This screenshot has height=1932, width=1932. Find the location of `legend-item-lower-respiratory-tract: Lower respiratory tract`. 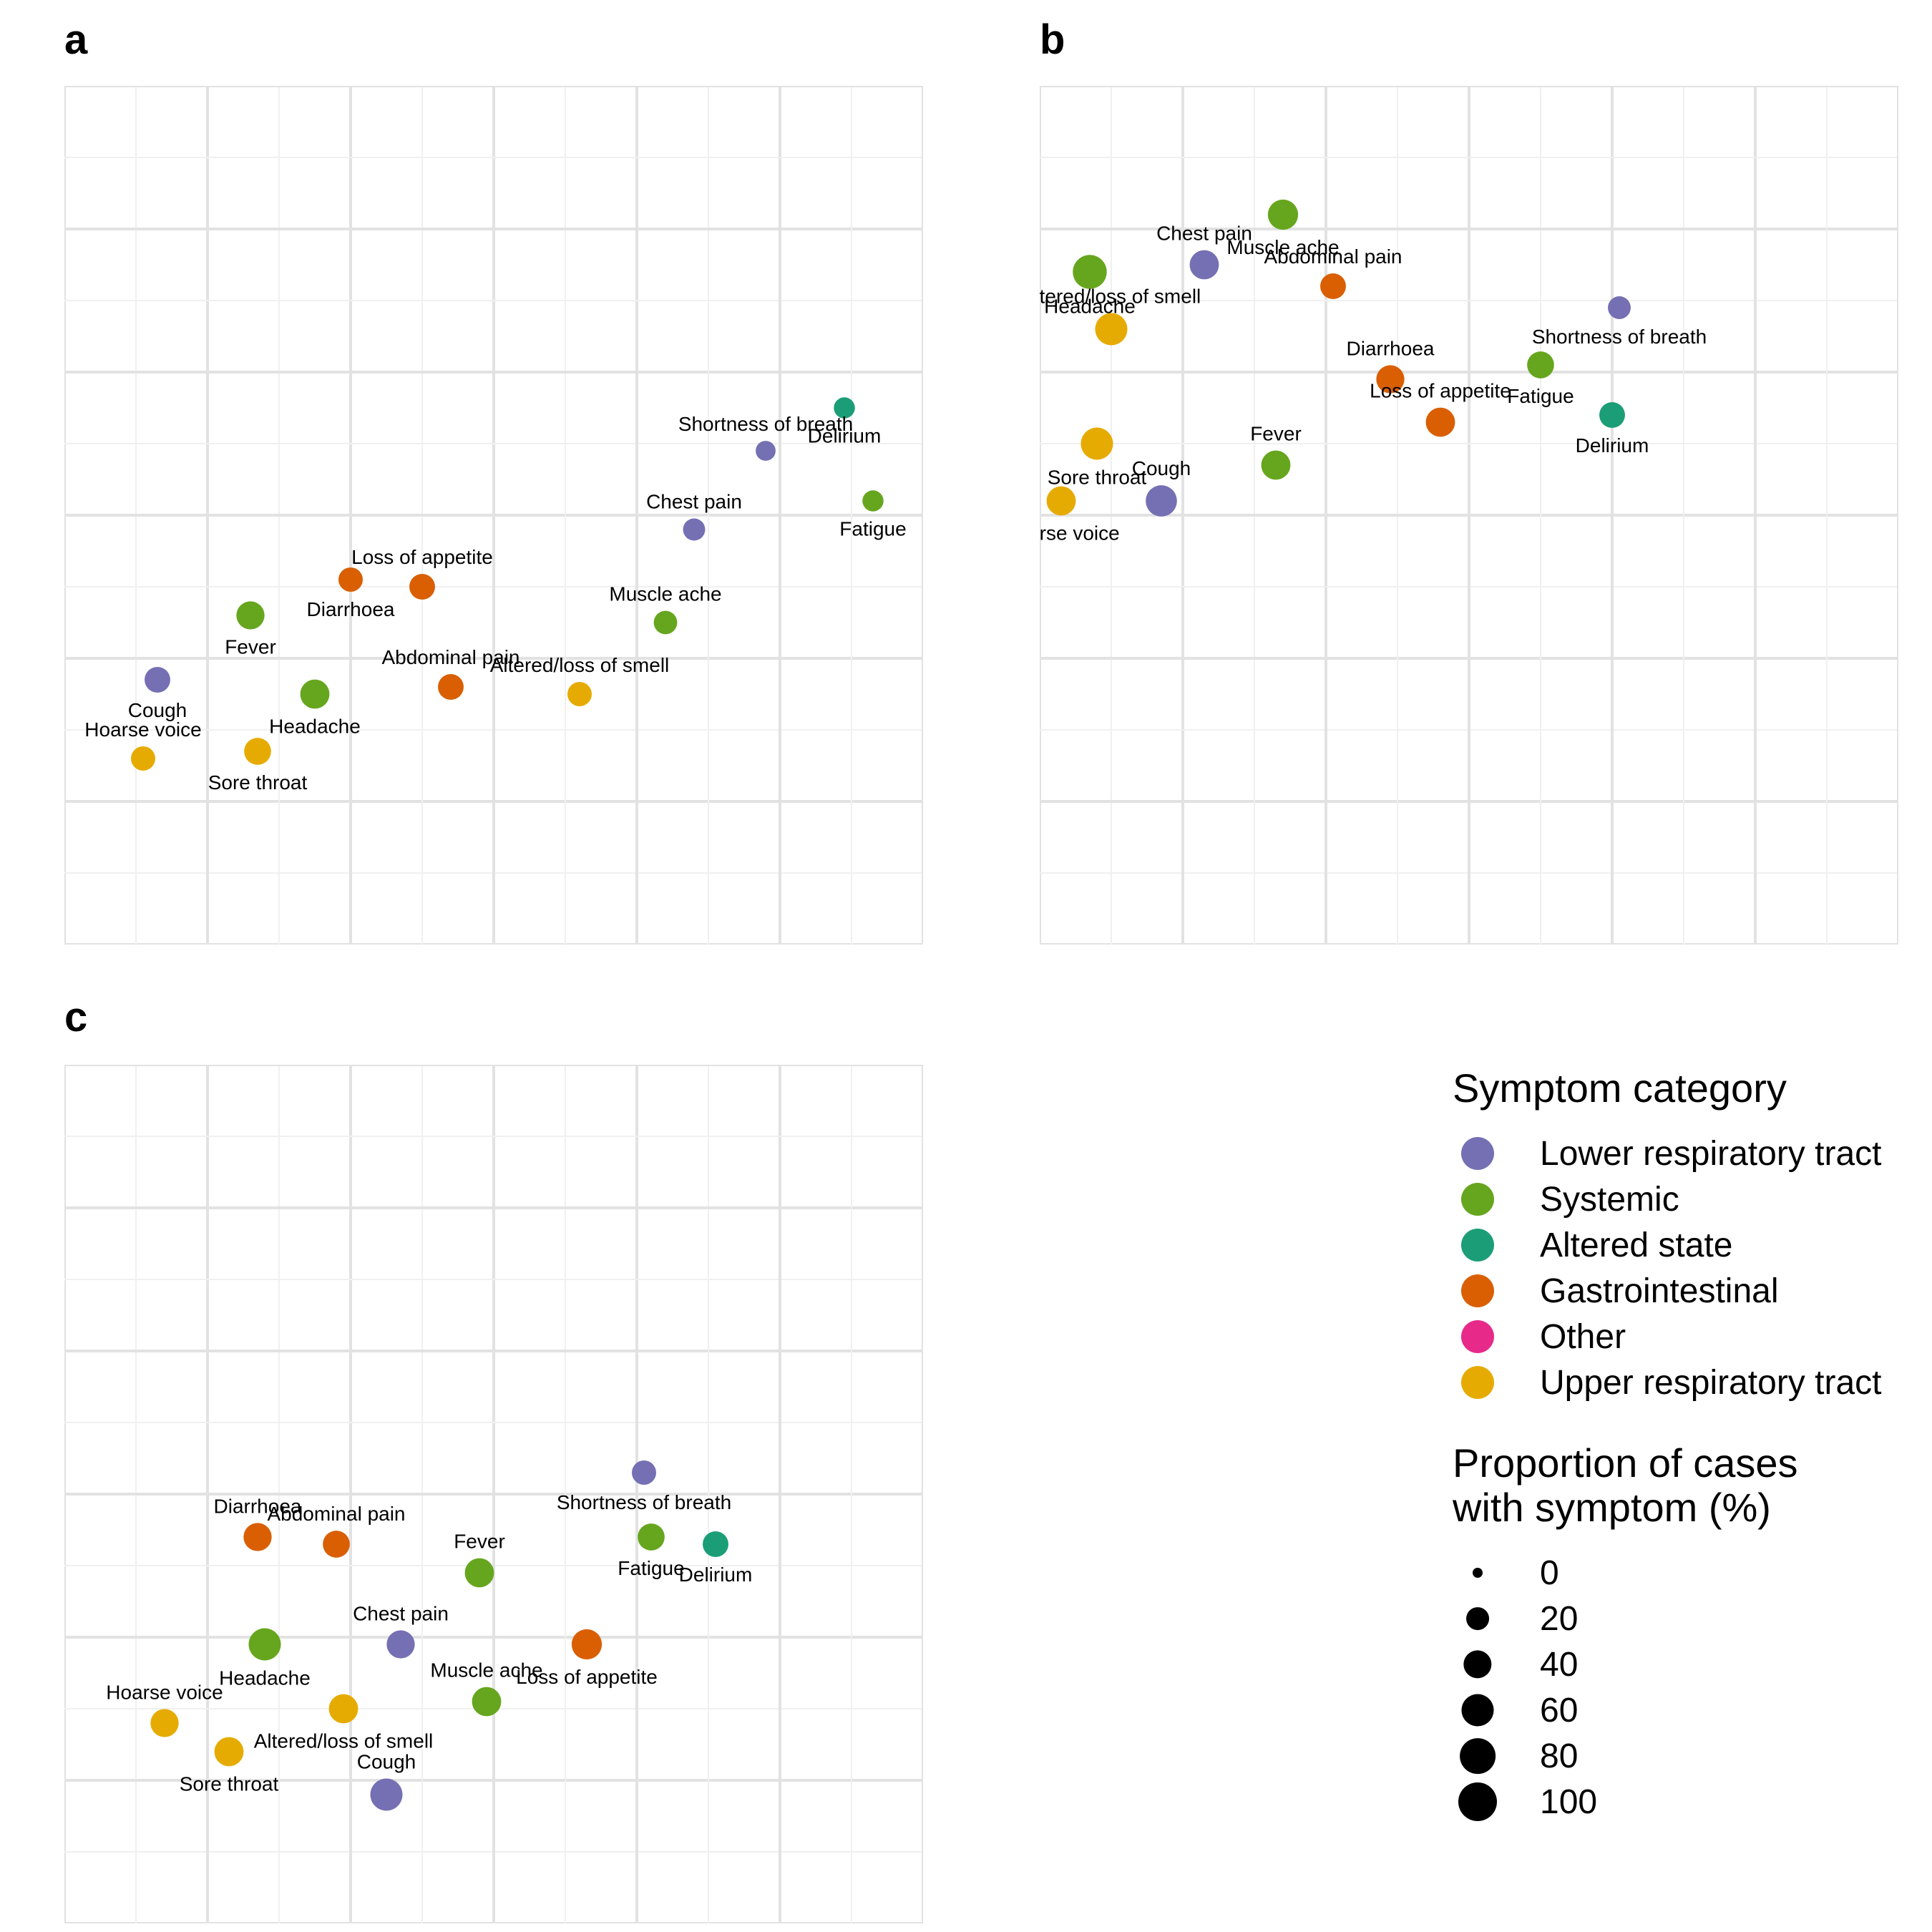

legend-item-lower-respiratory-tract: Lower respiratory tract is located at coordinates (1682, 1153).